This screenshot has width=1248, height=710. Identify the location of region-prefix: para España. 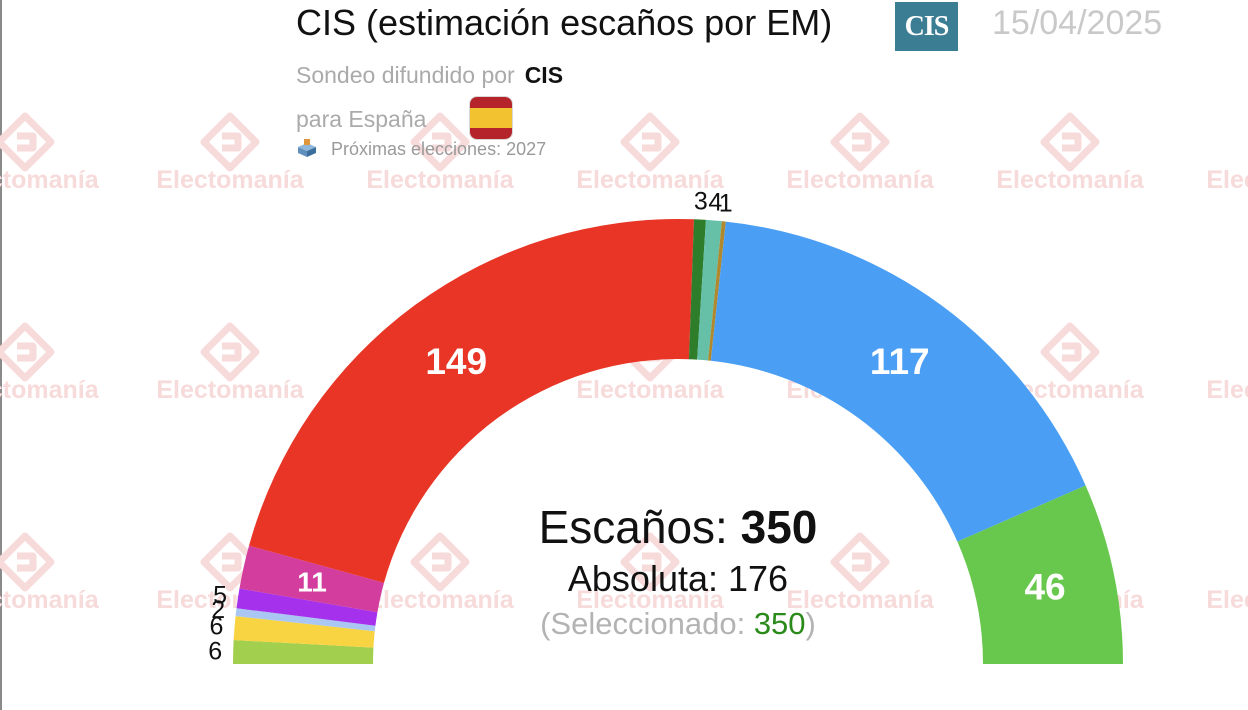
(361, 119).